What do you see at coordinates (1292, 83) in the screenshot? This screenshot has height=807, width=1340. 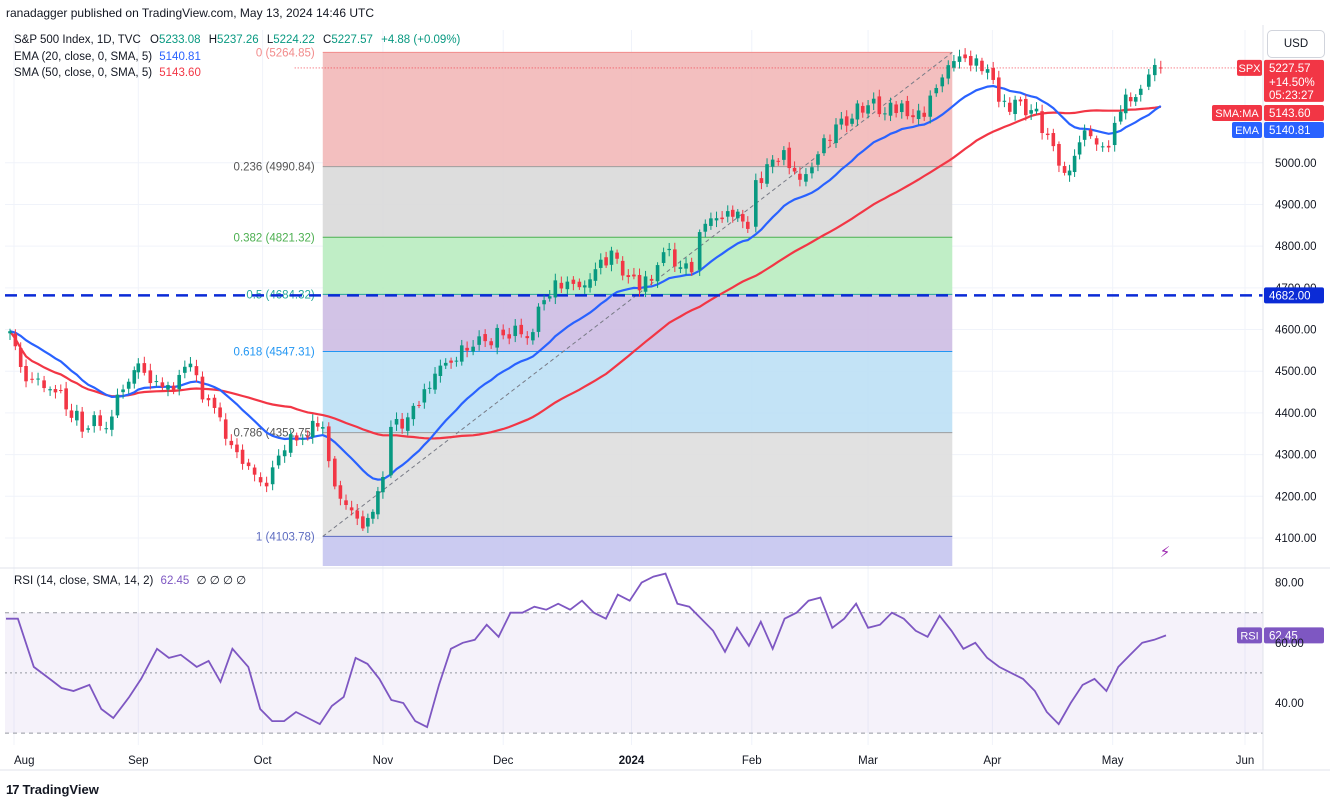 I see `spx-change: +14.50%` at bounding box center [1292, 83].